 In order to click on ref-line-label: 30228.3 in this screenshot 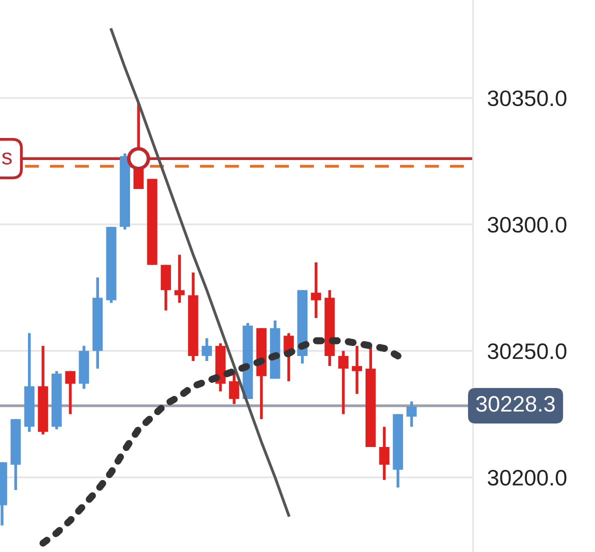, I will do `click(515, 404)`.